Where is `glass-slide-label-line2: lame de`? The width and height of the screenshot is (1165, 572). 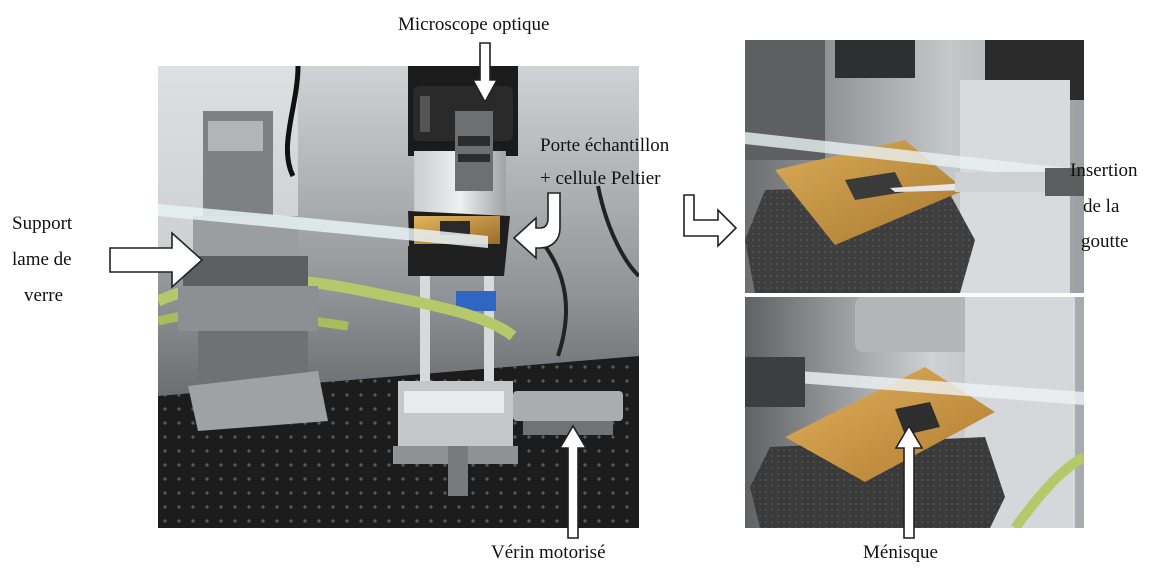
glass-slide-label-line2: lame de is located at coordinates (42, 259).